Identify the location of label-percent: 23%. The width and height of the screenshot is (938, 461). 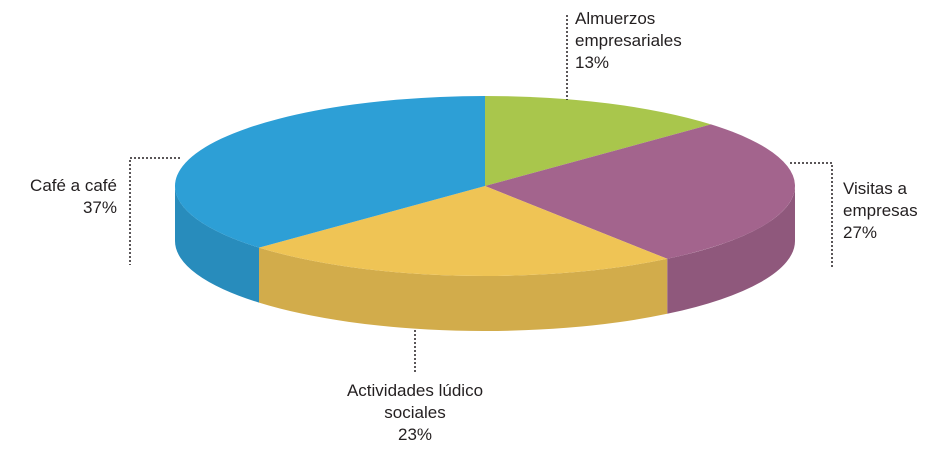
(415, 434).